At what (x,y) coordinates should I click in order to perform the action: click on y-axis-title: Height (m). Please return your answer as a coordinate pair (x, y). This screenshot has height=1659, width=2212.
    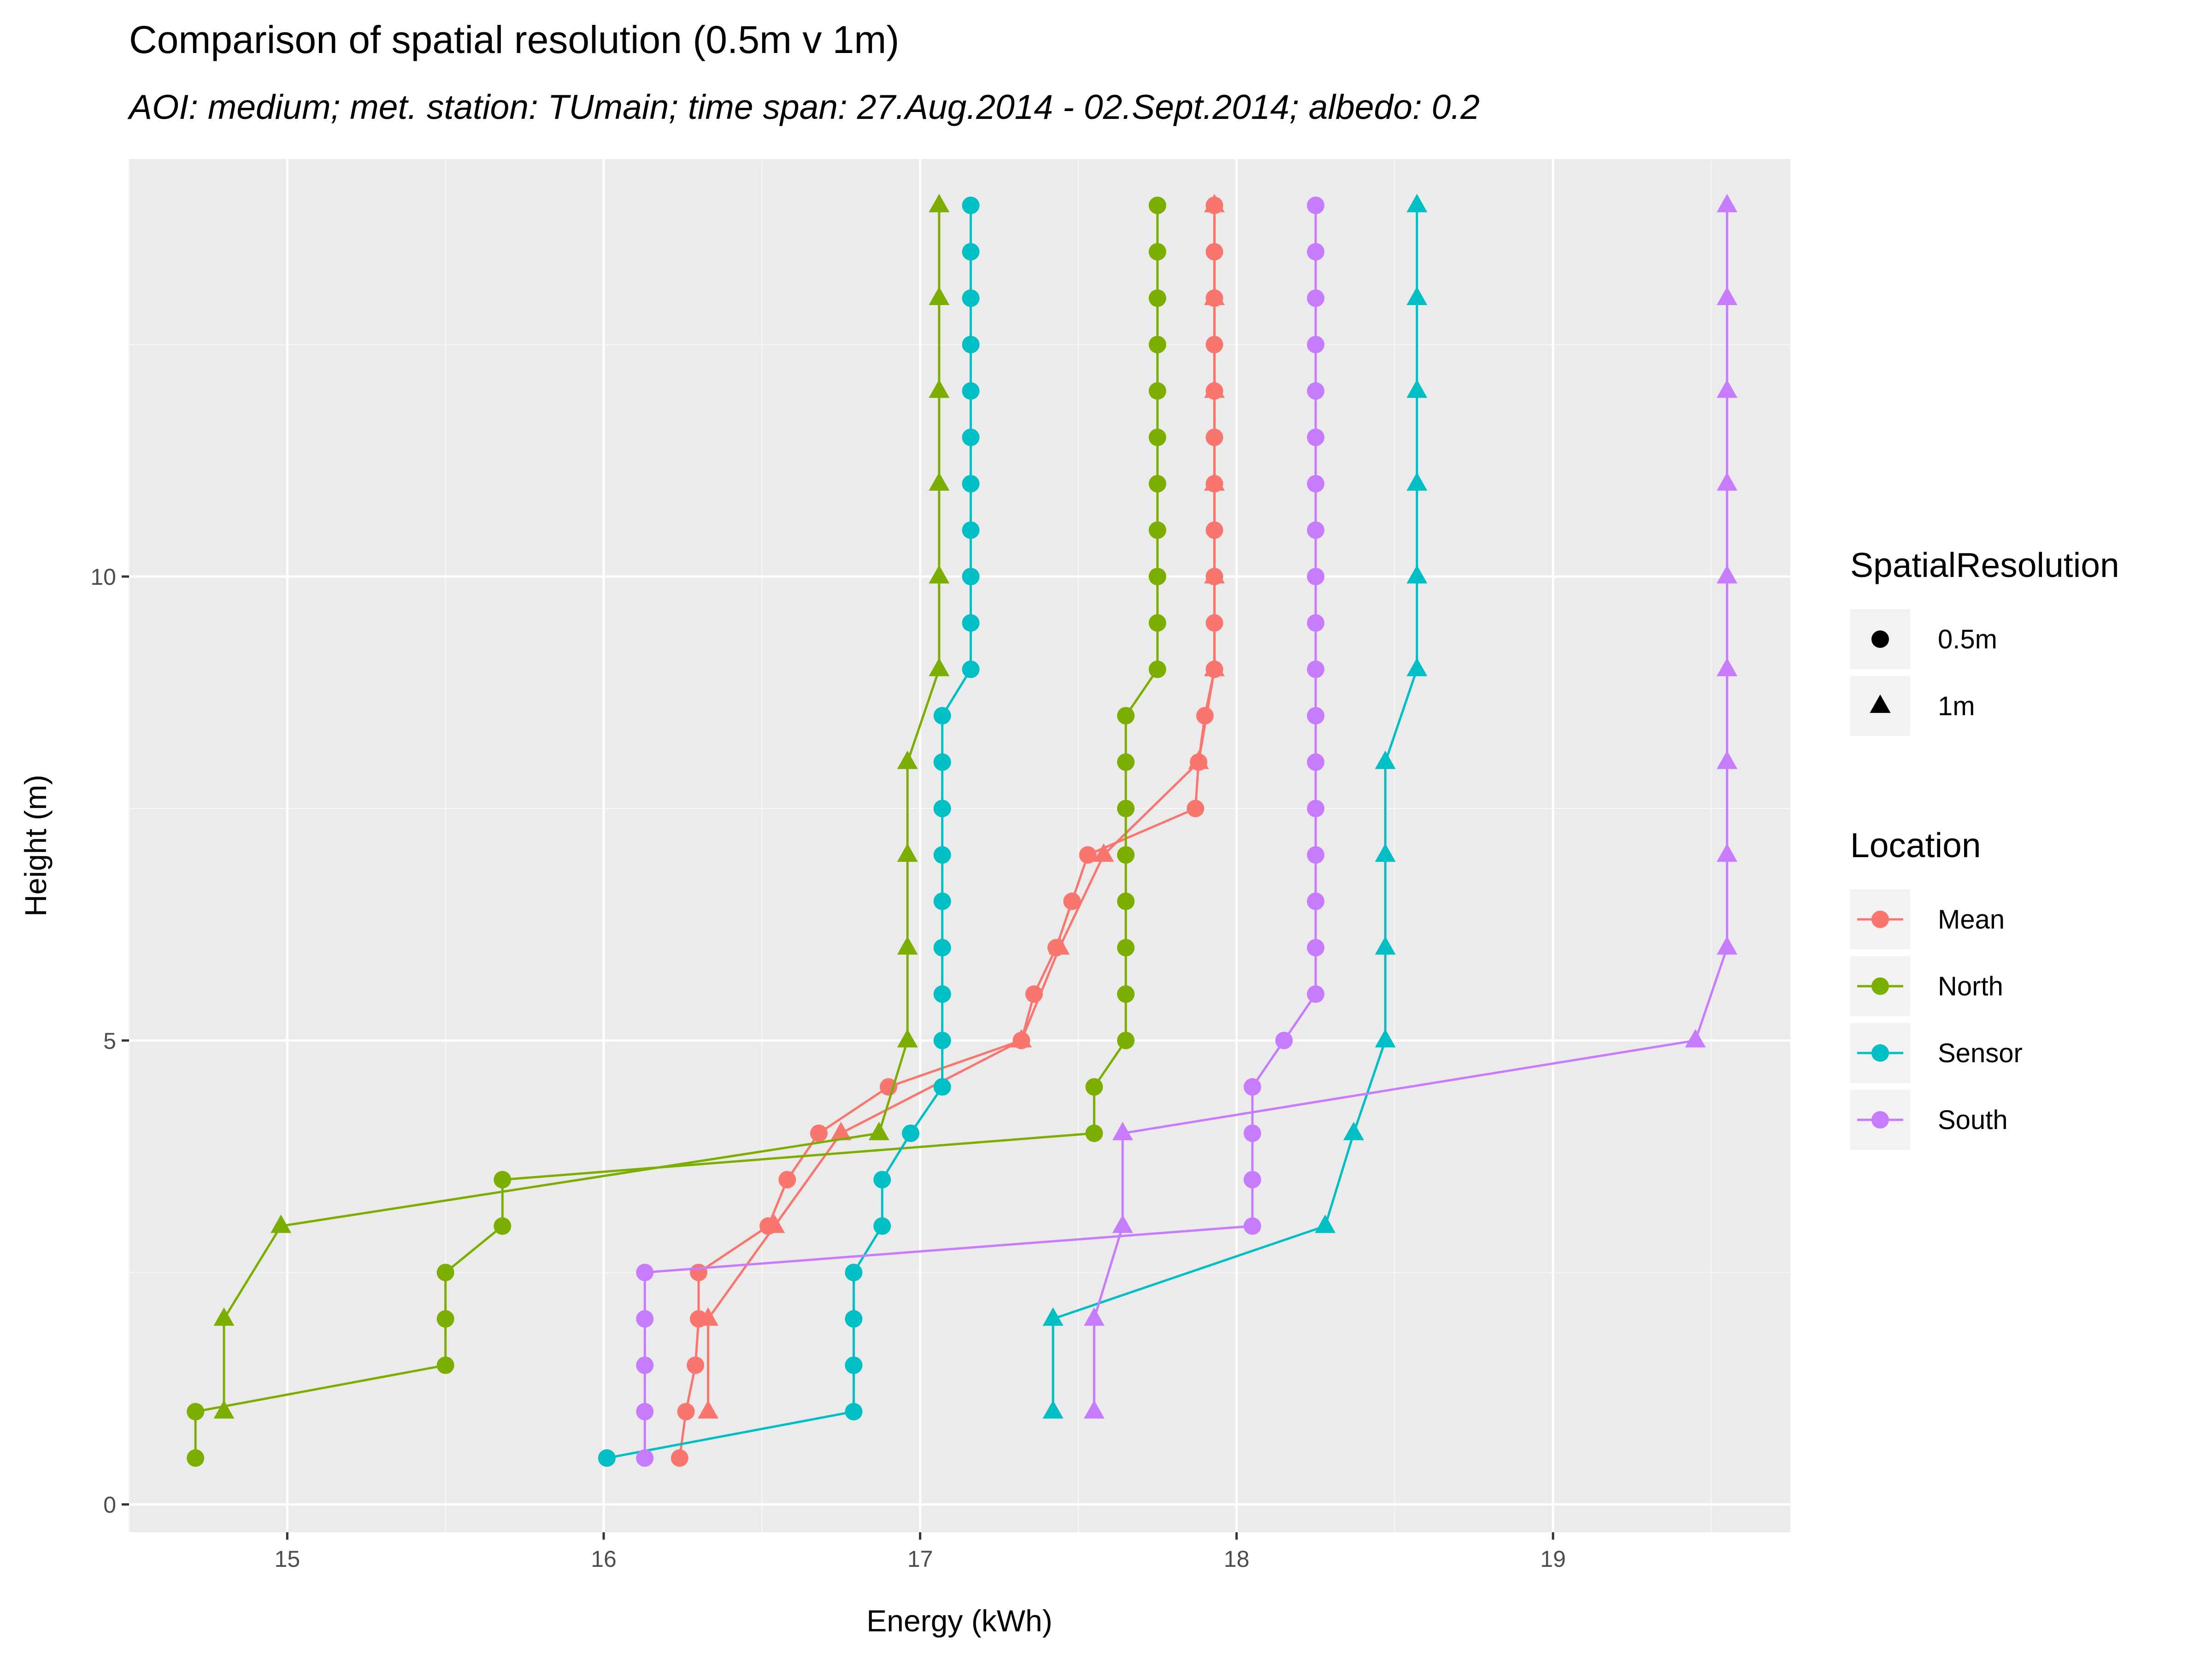
    Looking at the image, I should click on (35, 846).